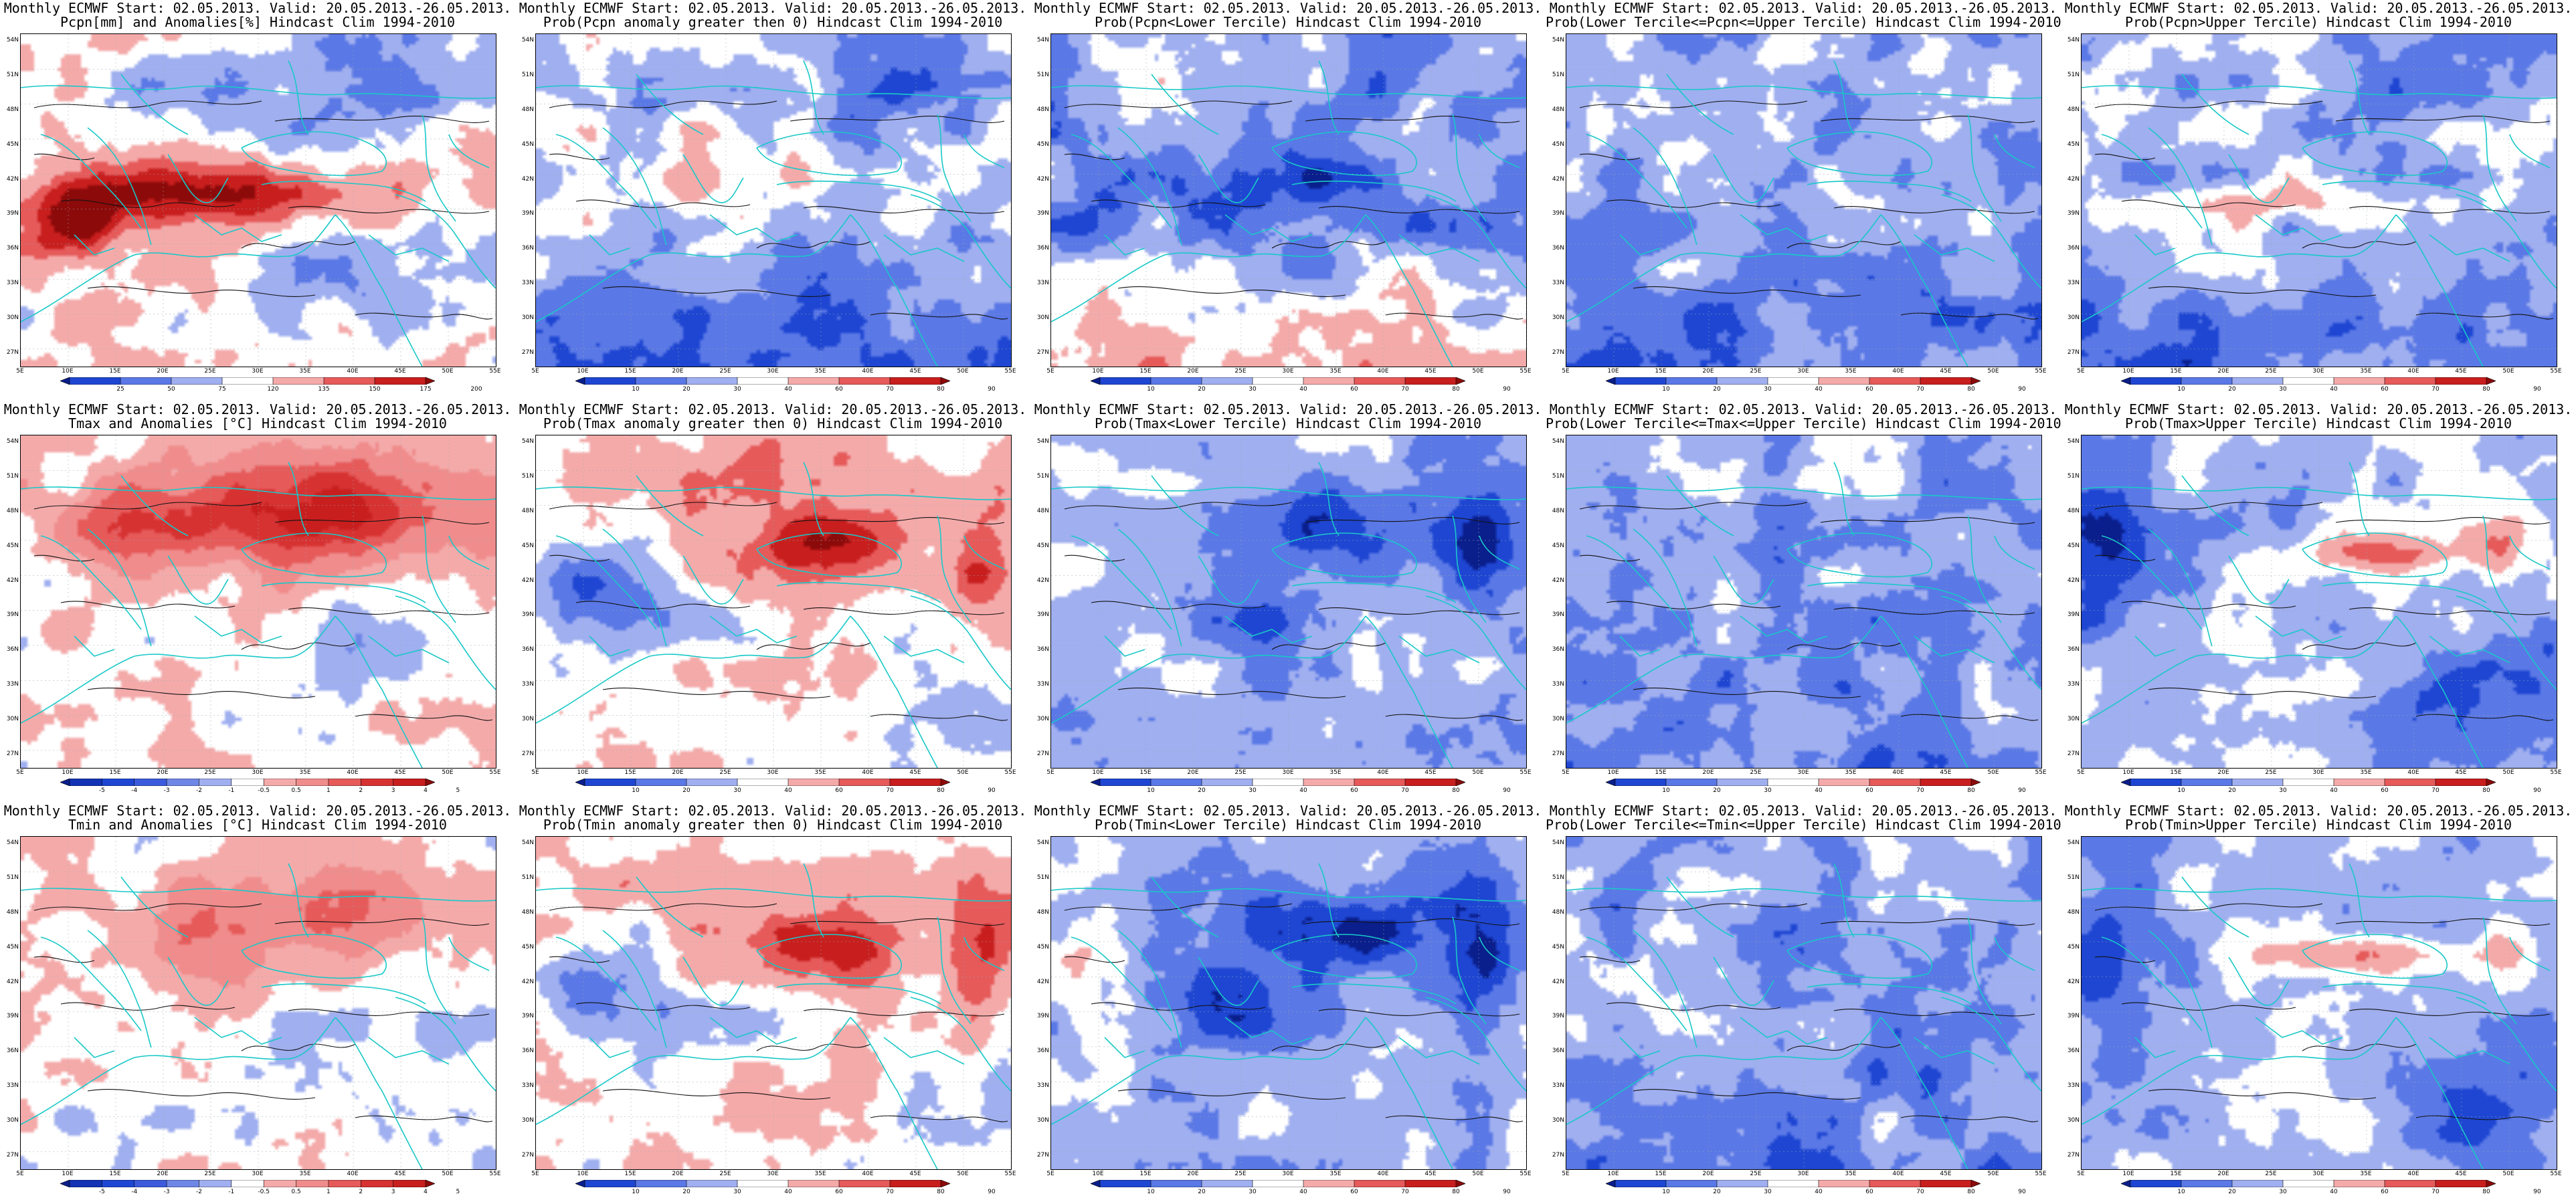 The height and width of the screenshot is (1204, 2576). I want to click on colorbar-label: -2, so click(198, 790).